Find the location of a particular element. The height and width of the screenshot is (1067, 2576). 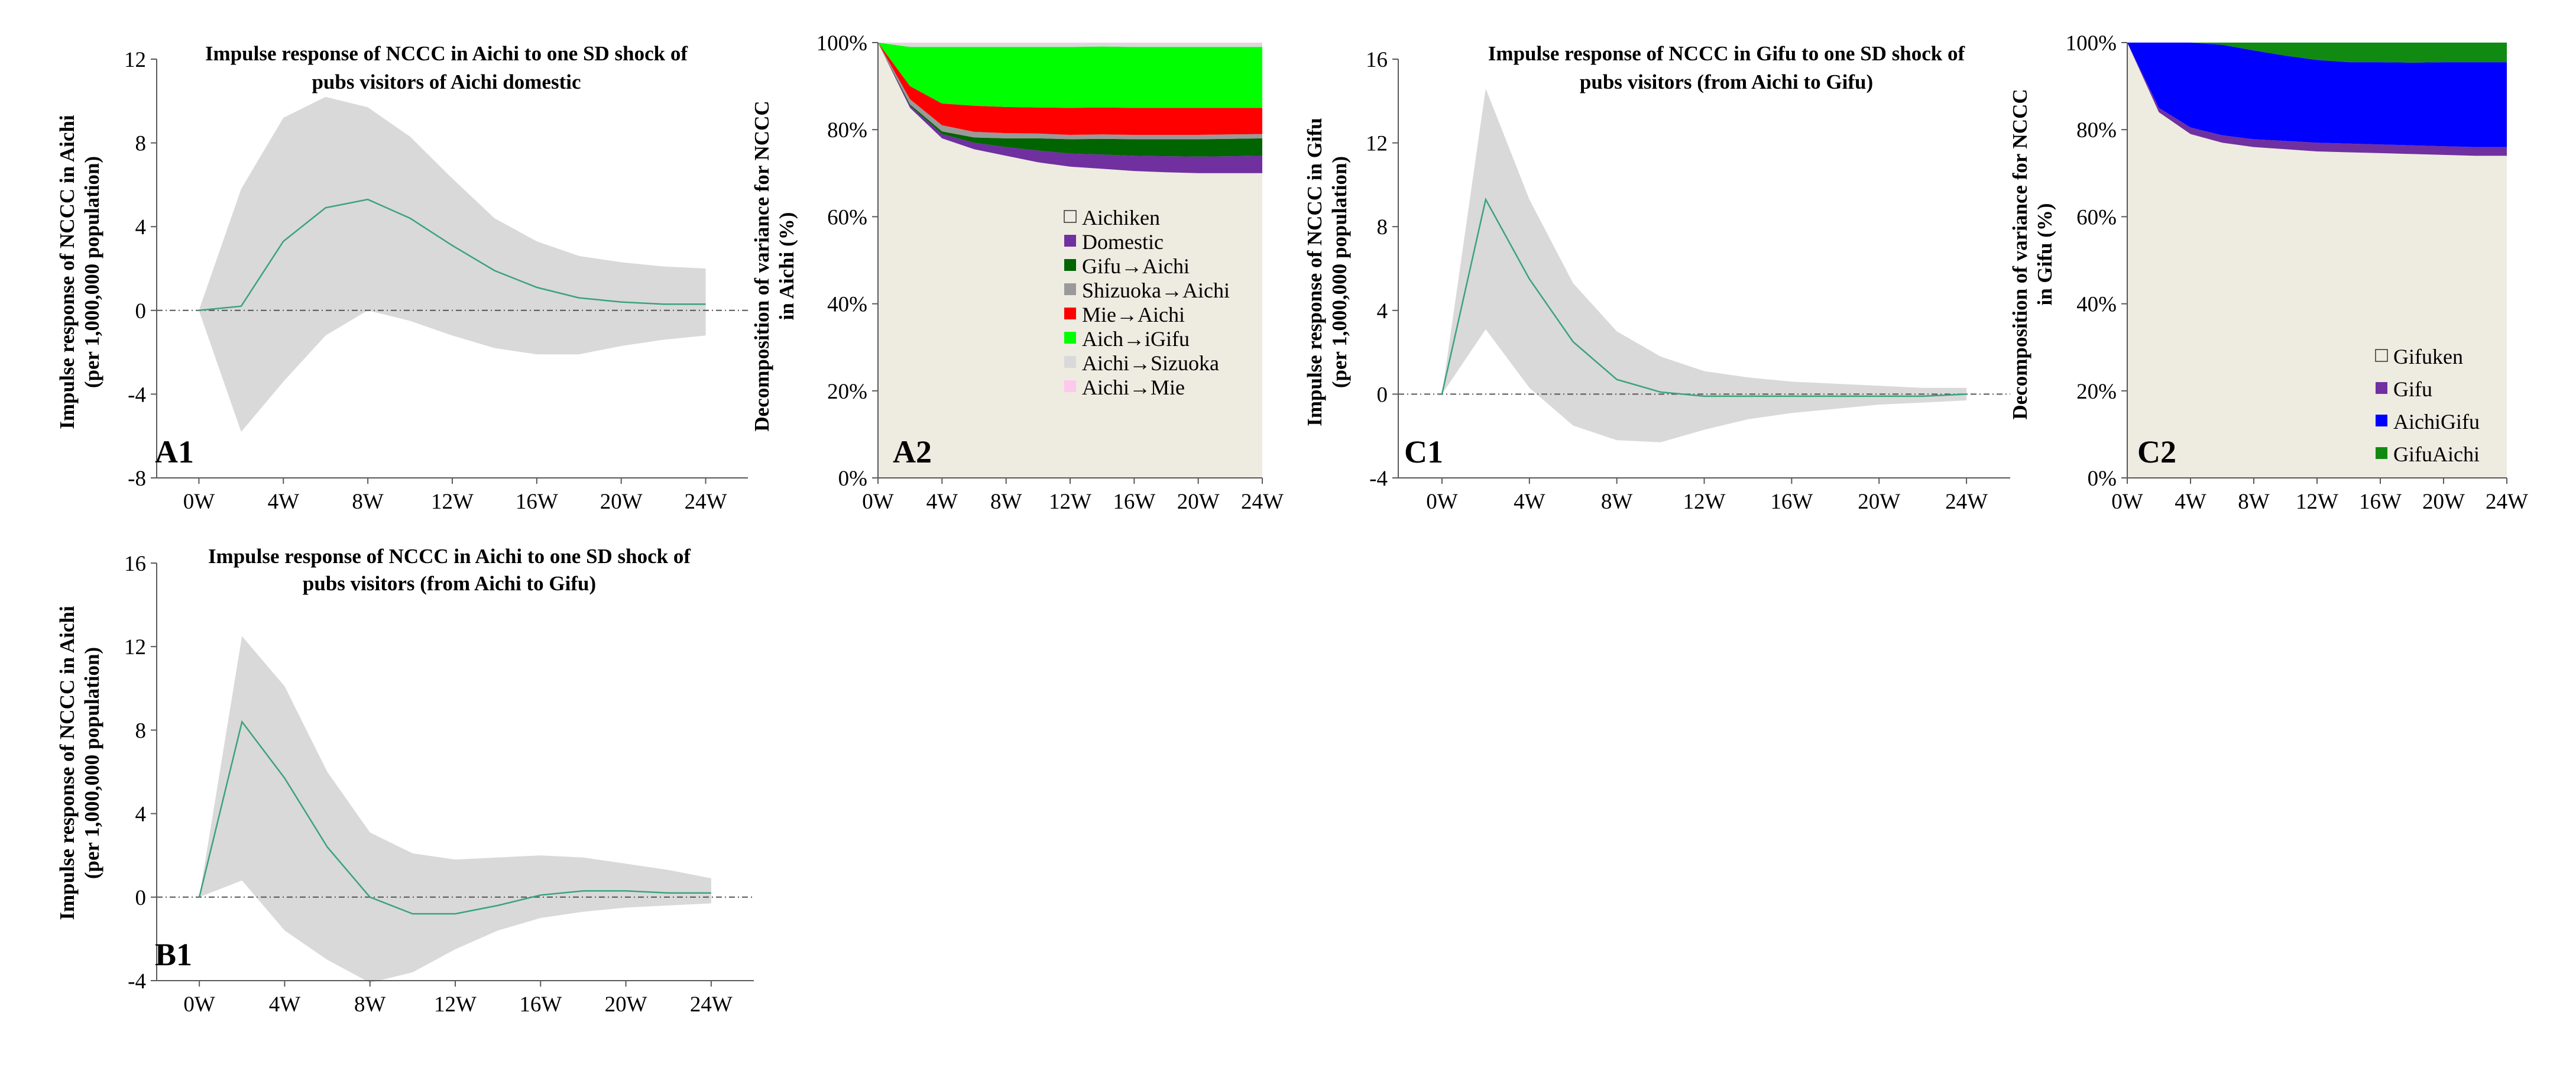

y-tick-label: -8 is located at coordinates (137, 479).